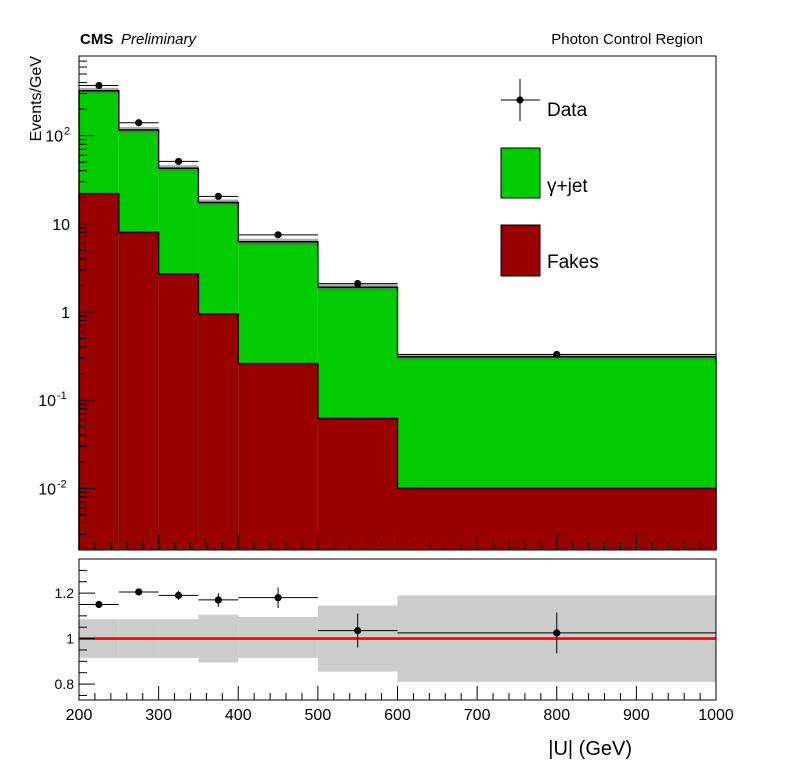 This screenshot has width=796, height=772. Describe the element at coordinates (520, 100) in the screenshot. I see `legend-data-marker` at that location.